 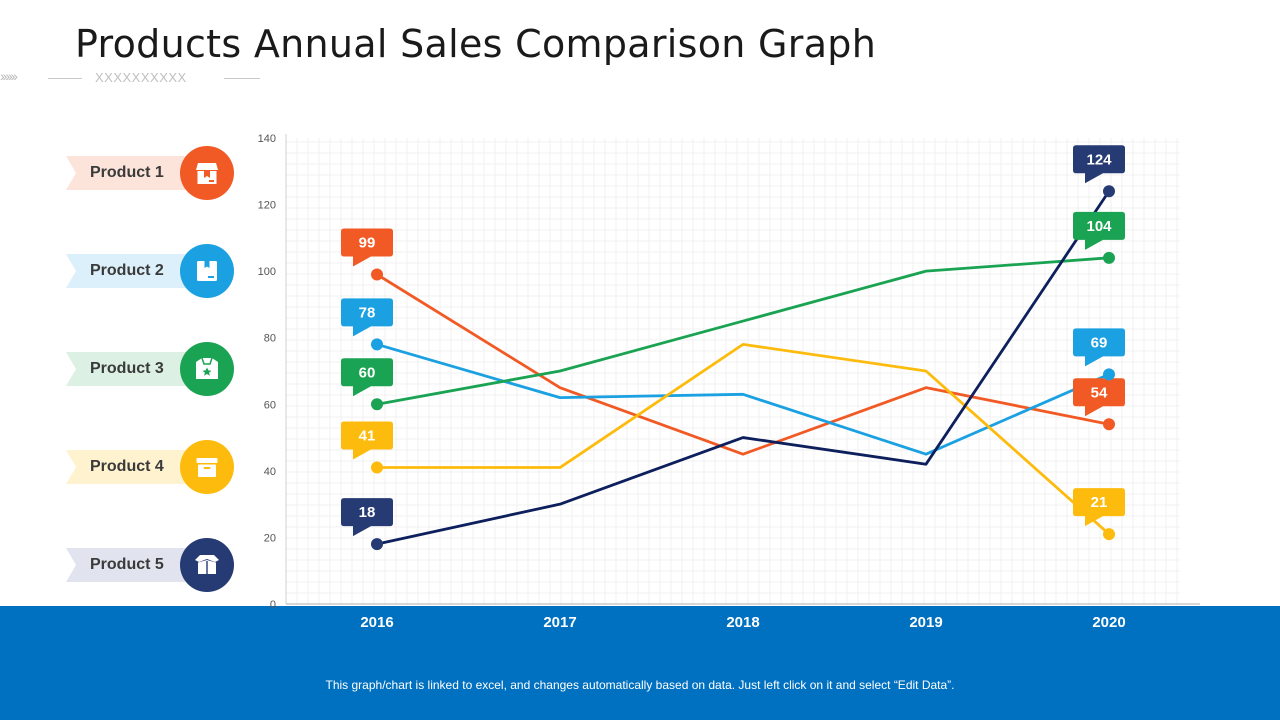 I want to click on shop-icon, so click(x=207, y=173).